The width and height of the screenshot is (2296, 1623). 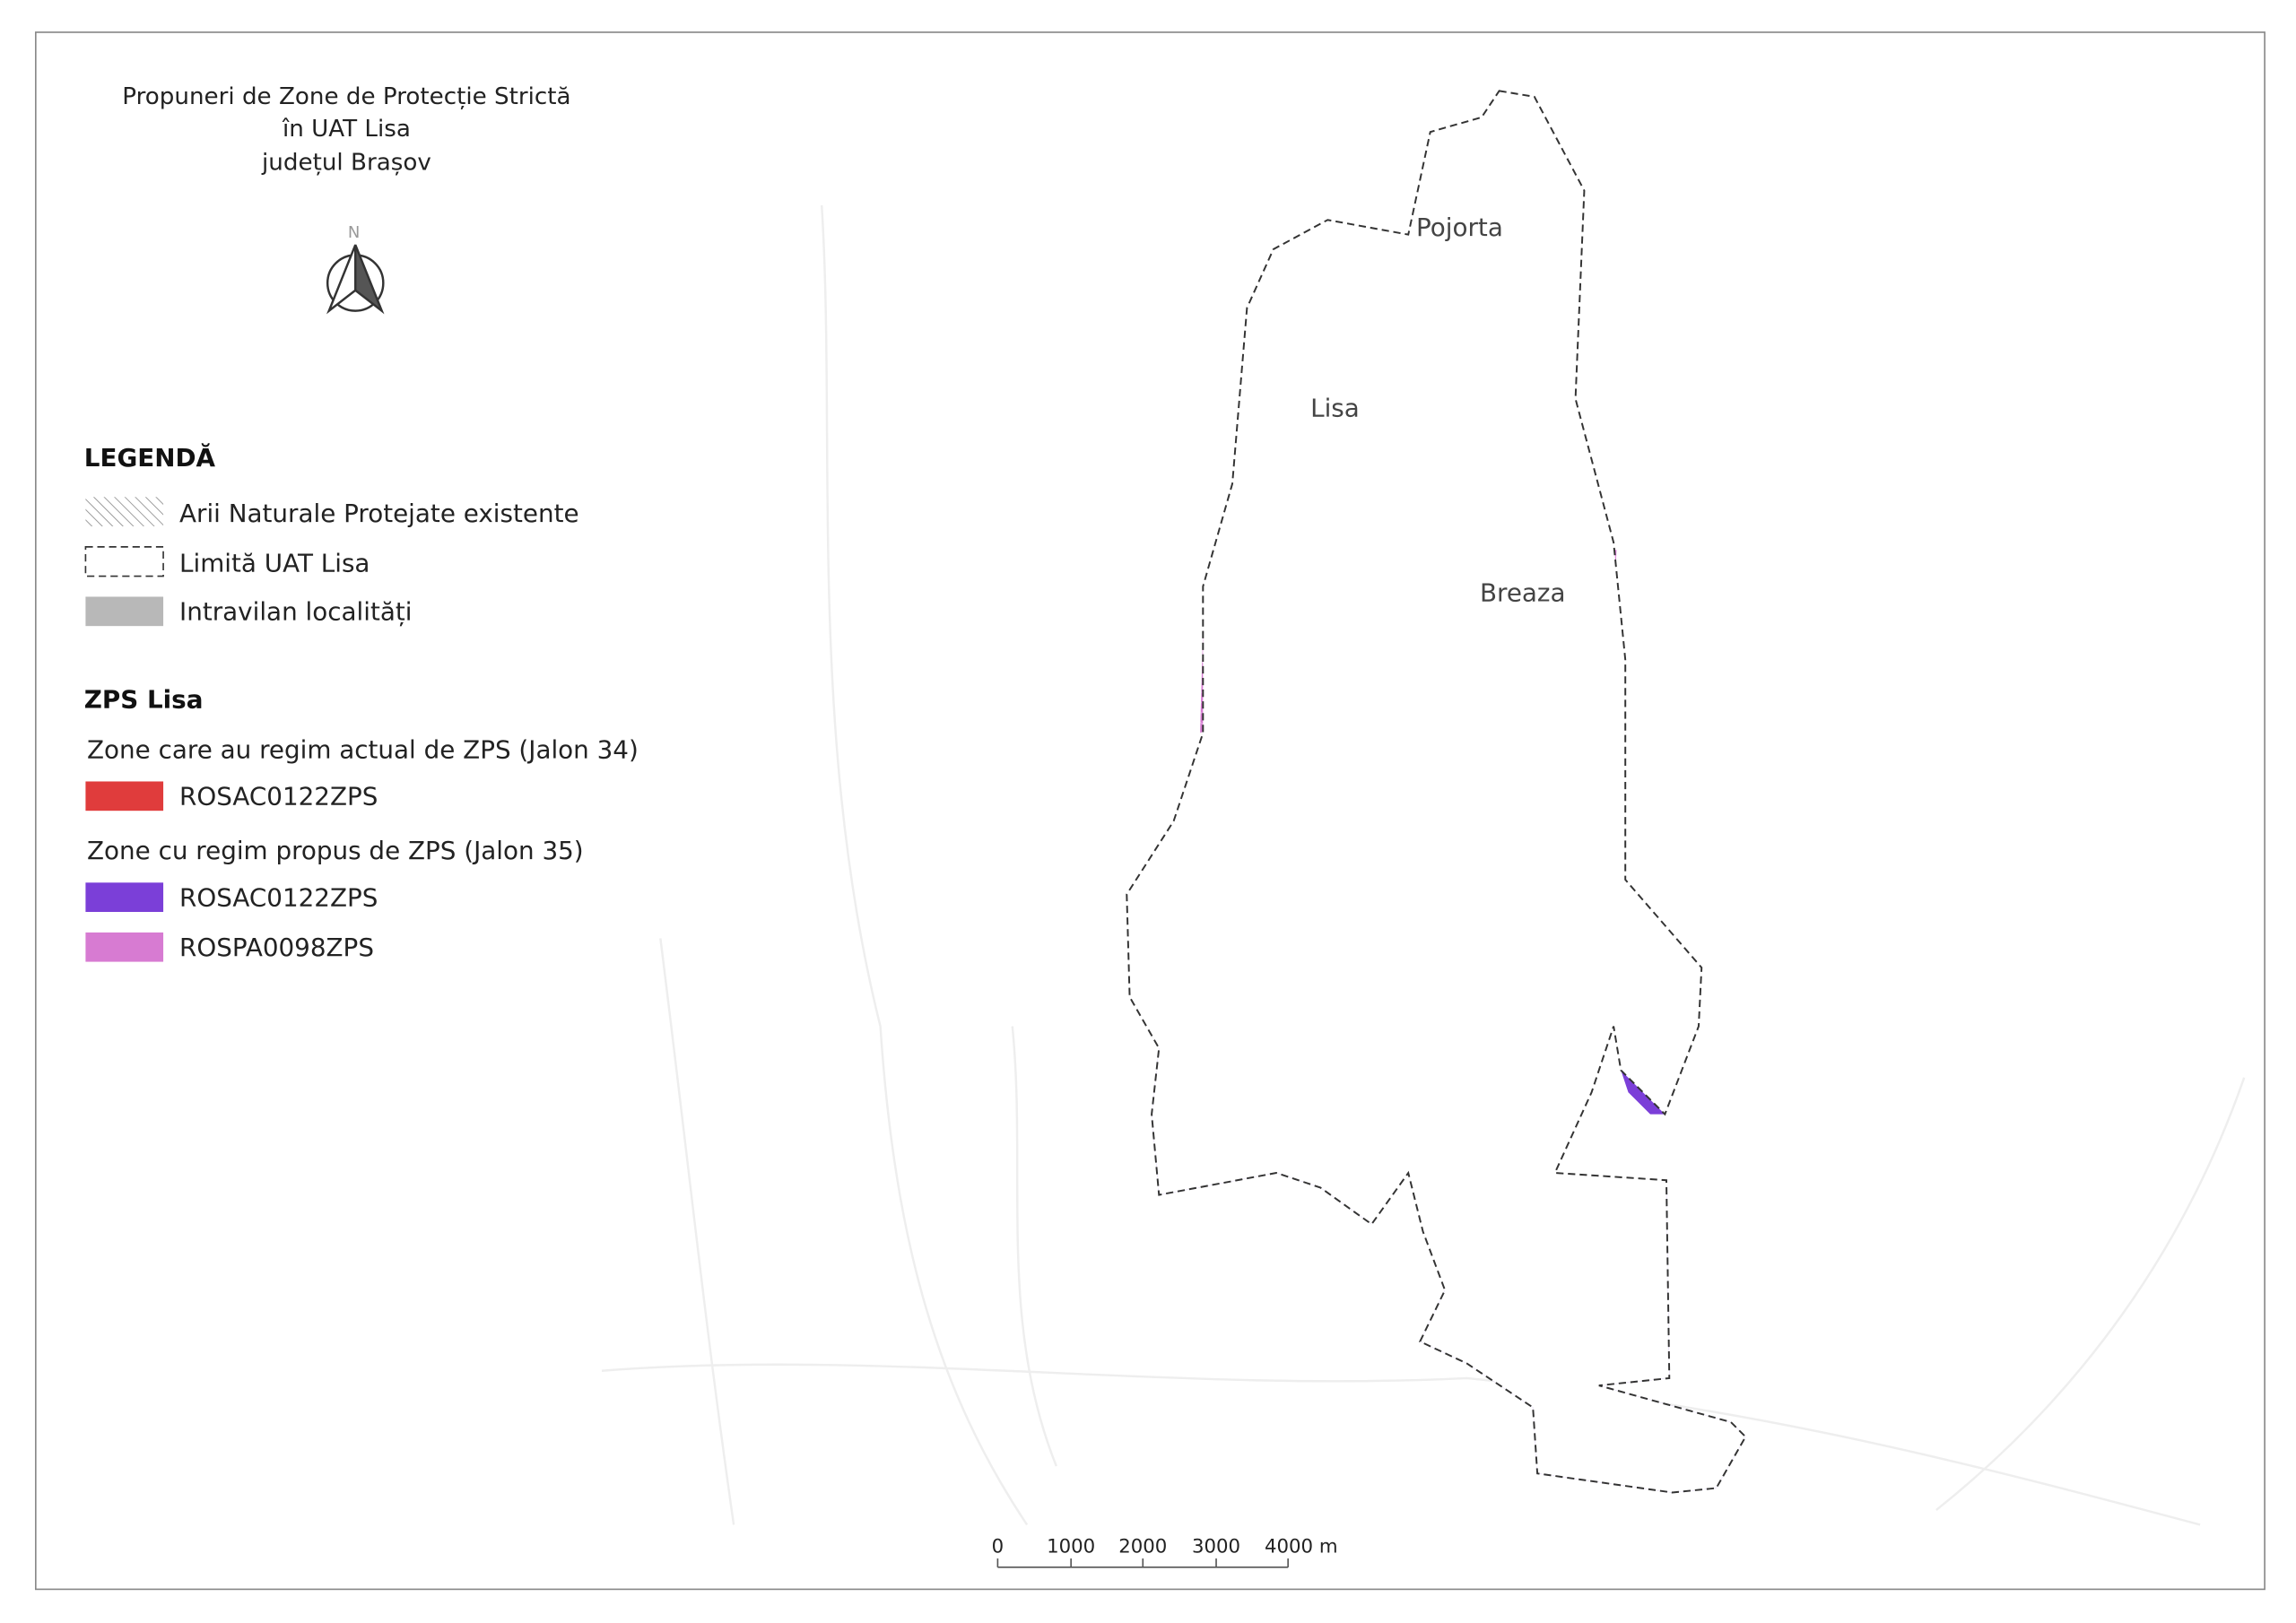 What do you see at coordinates (295, 612) in the screenshot?
I see `legend-label: Intravilan localități` at bounding box center [295, 612].